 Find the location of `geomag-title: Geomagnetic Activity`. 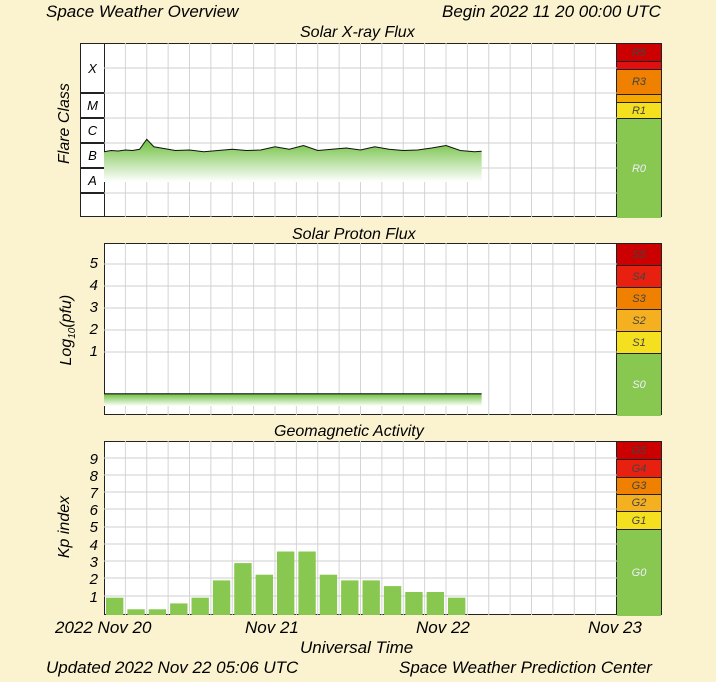

geomag-title: Geomagnetic Activity is located at coordinates (349, 431).